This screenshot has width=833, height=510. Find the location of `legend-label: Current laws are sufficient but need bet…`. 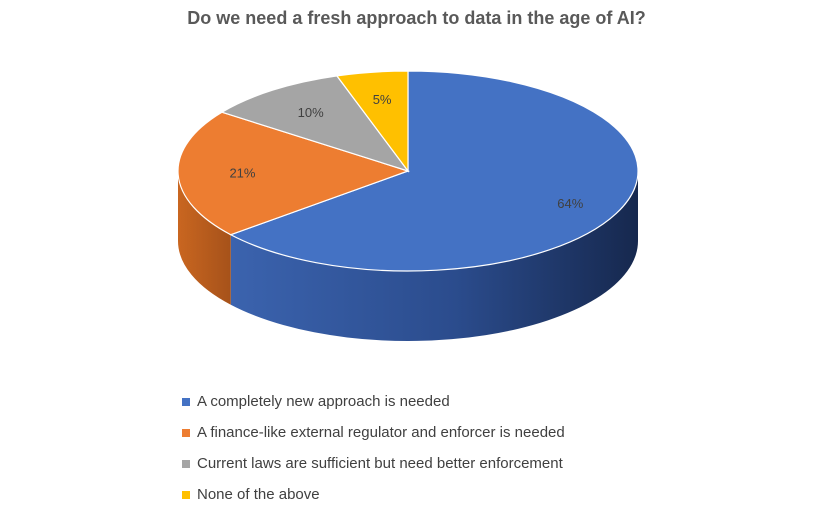

legend-label: Current laws are sufficient but need bet… is located at coordinates (380, 463).